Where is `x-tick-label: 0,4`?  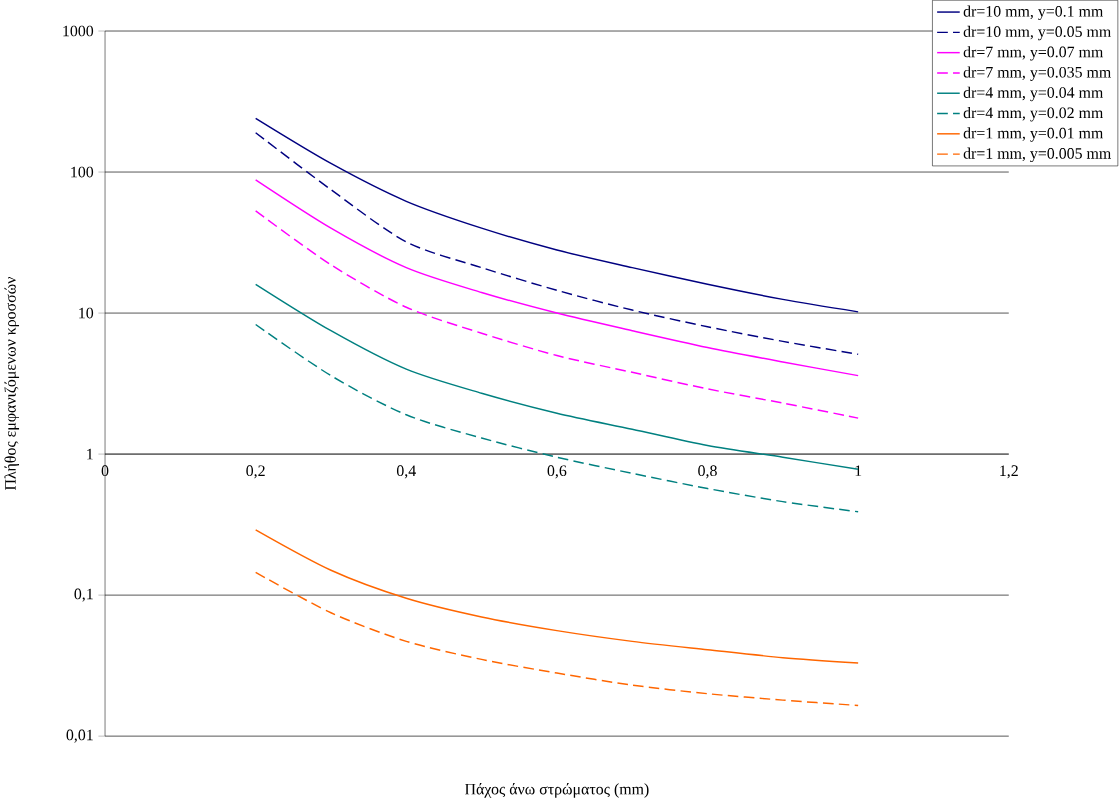 x-tick-label: 0,4 is located at coordinates (406, 472).